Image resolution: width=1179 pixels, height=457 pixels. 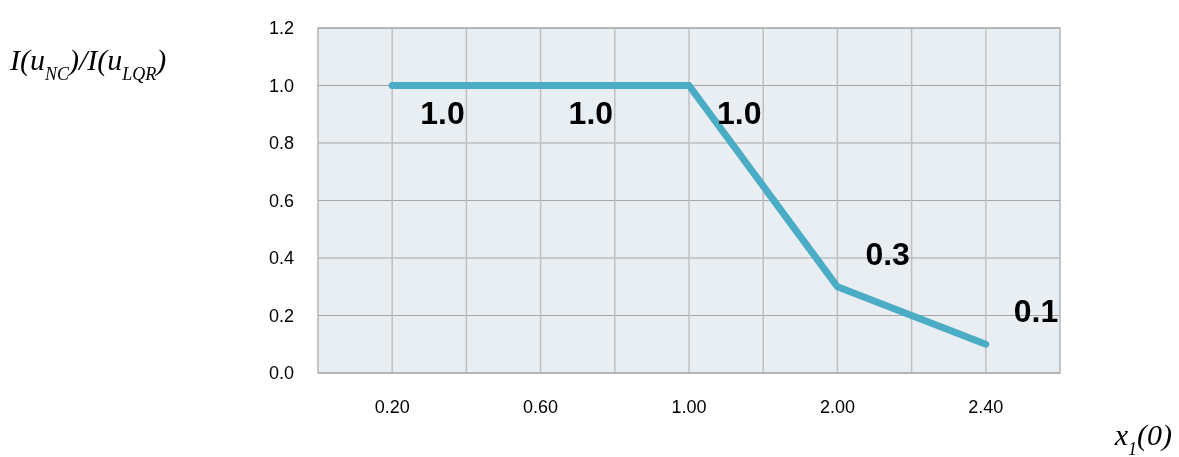 What do you see at coordinates (281, 143) in the screenshot?
I see `y-tick-label: 0.8` at bounding box center [281, 143].